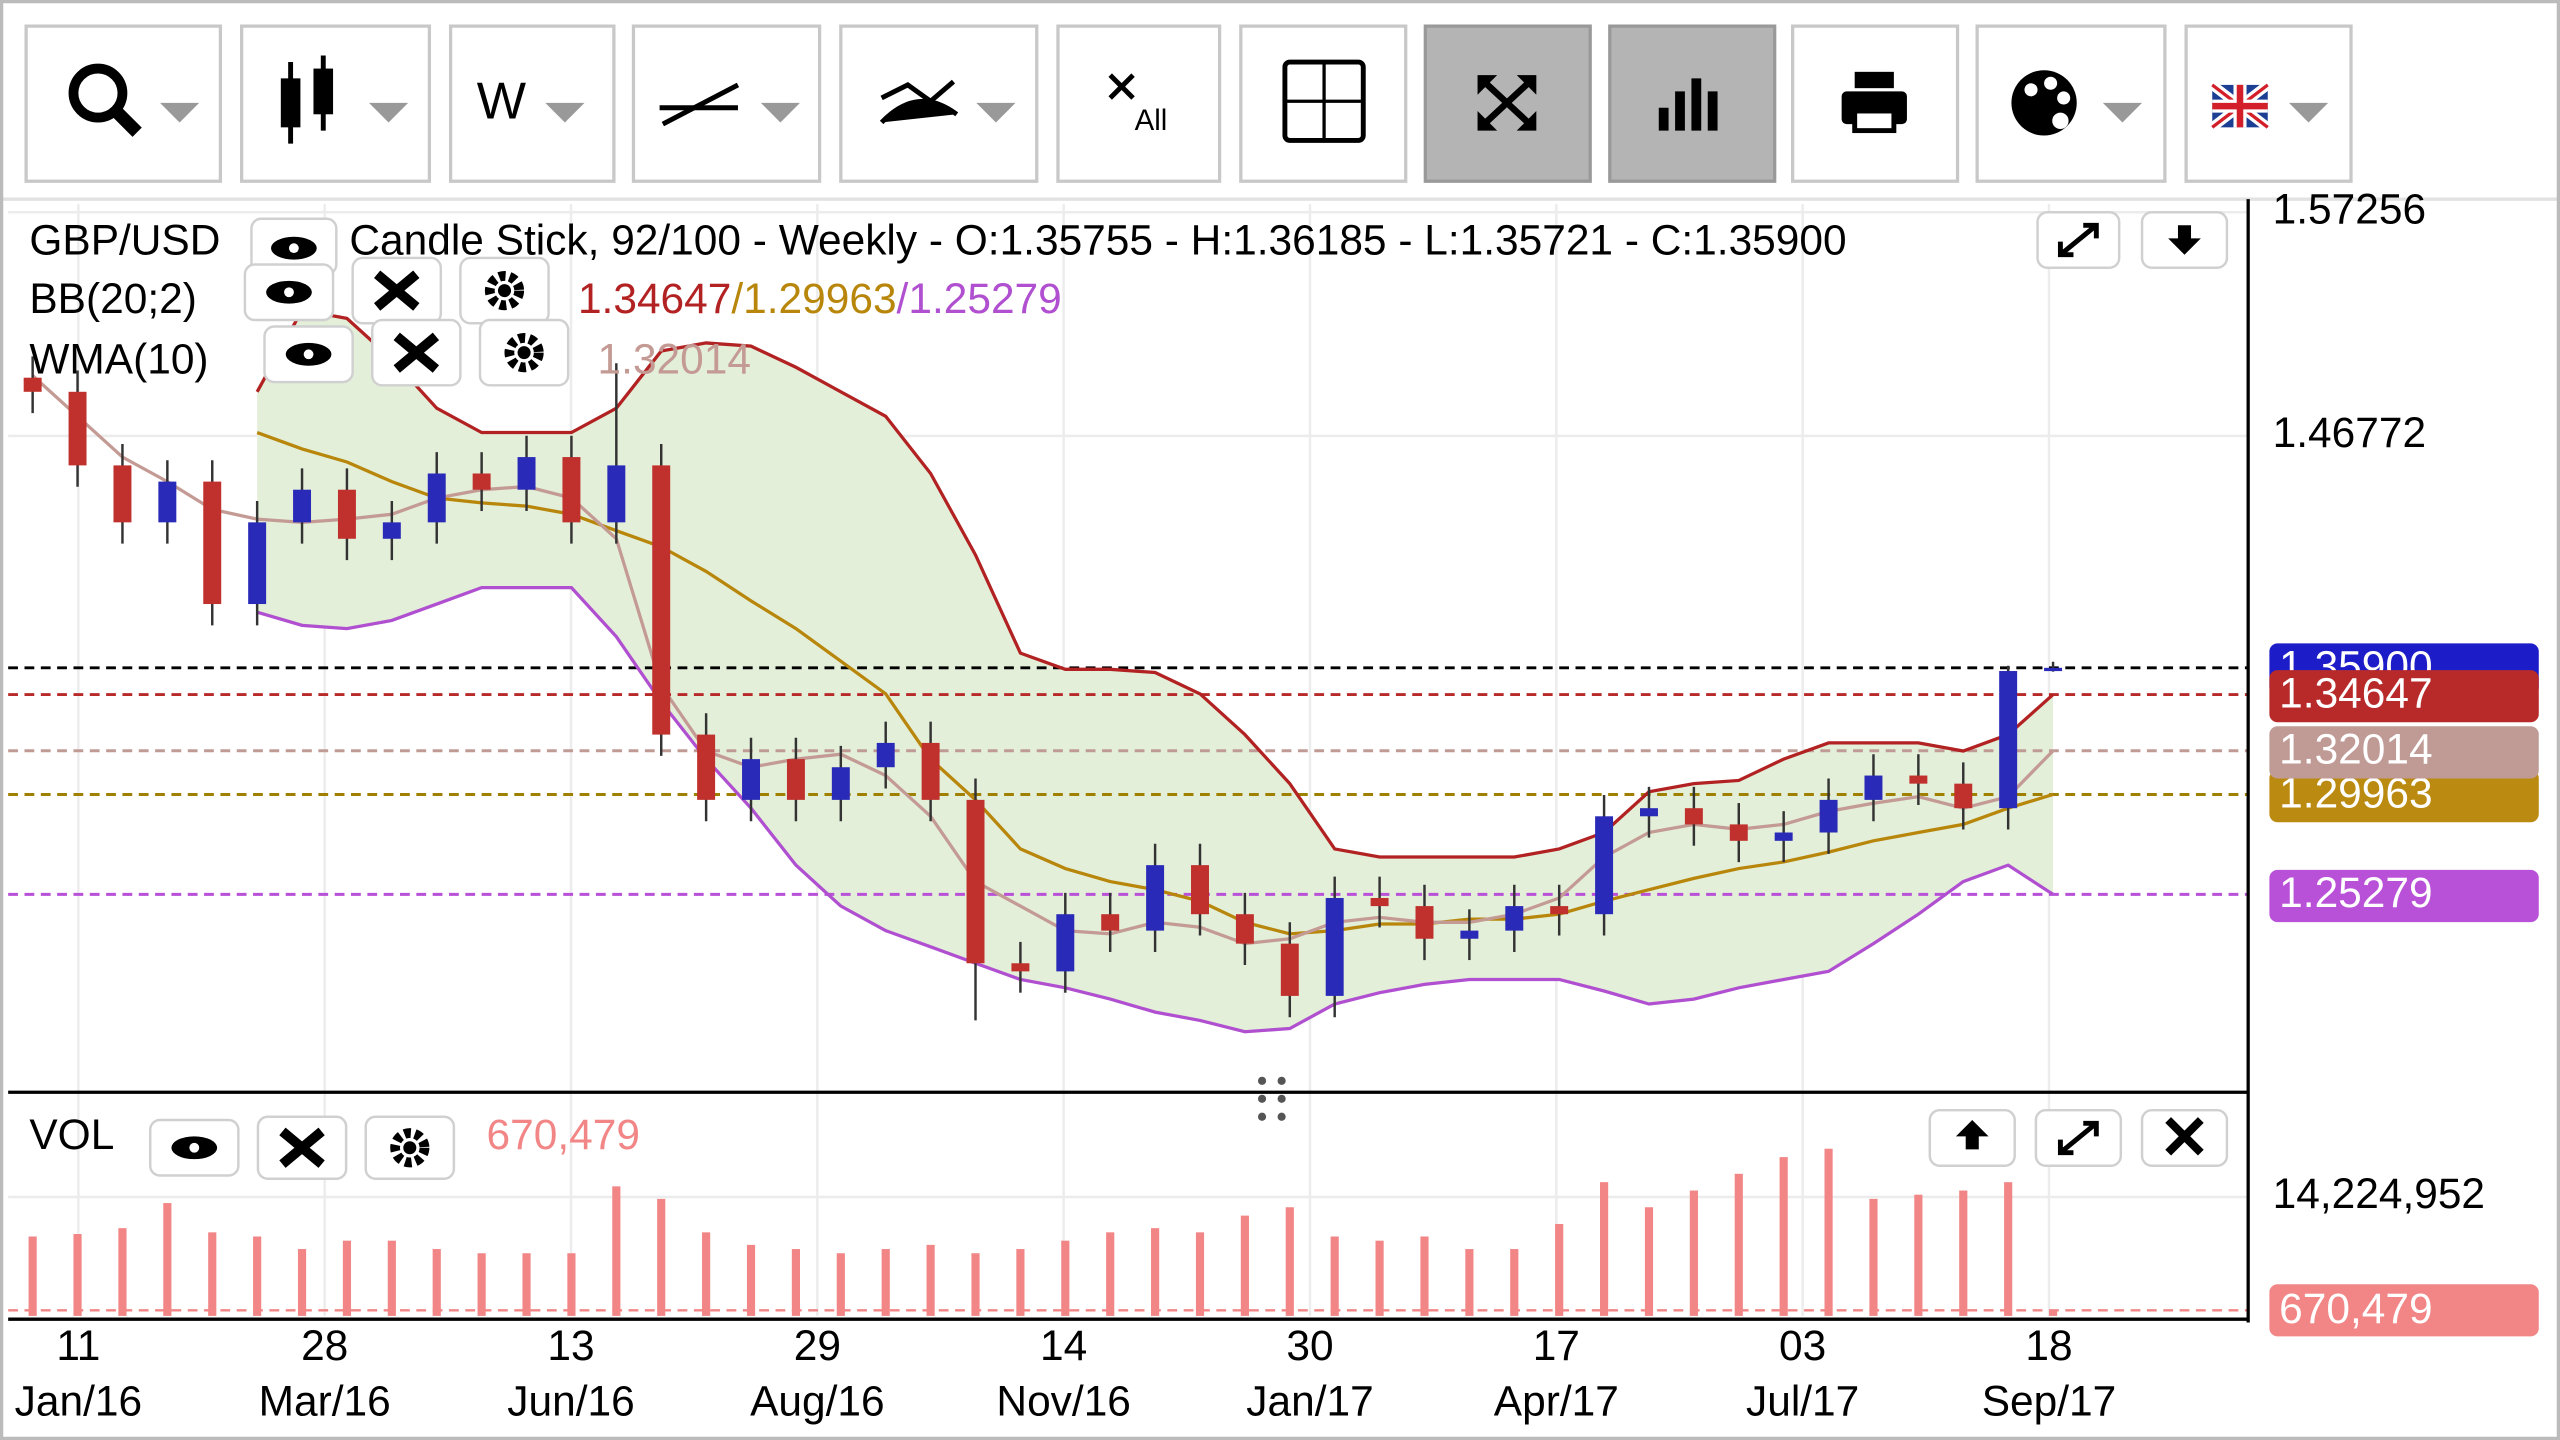 The image size is (2560, 1440). I want to click on volume-badge, so click(2404, 1310).